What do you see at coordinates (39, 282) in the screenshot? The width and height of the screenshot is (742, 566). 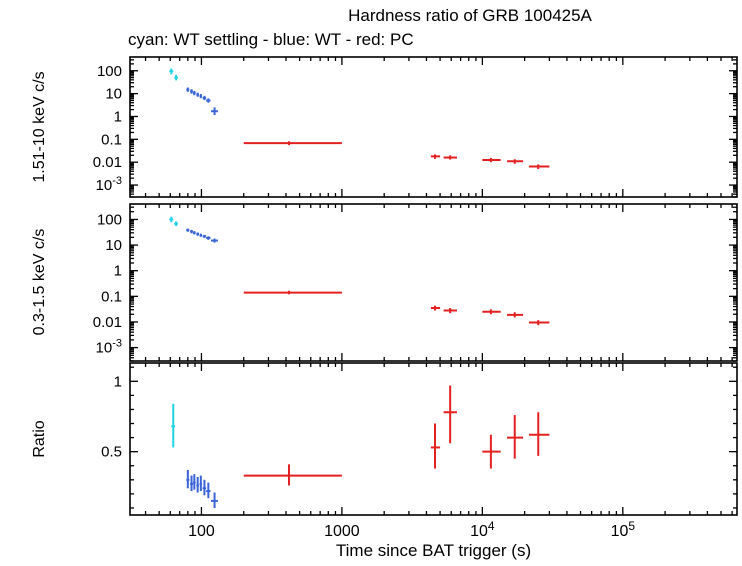 I see `y-axis-label-soft-band: 0.3-1.5 keV c/s` at bounding box center [39, 282].